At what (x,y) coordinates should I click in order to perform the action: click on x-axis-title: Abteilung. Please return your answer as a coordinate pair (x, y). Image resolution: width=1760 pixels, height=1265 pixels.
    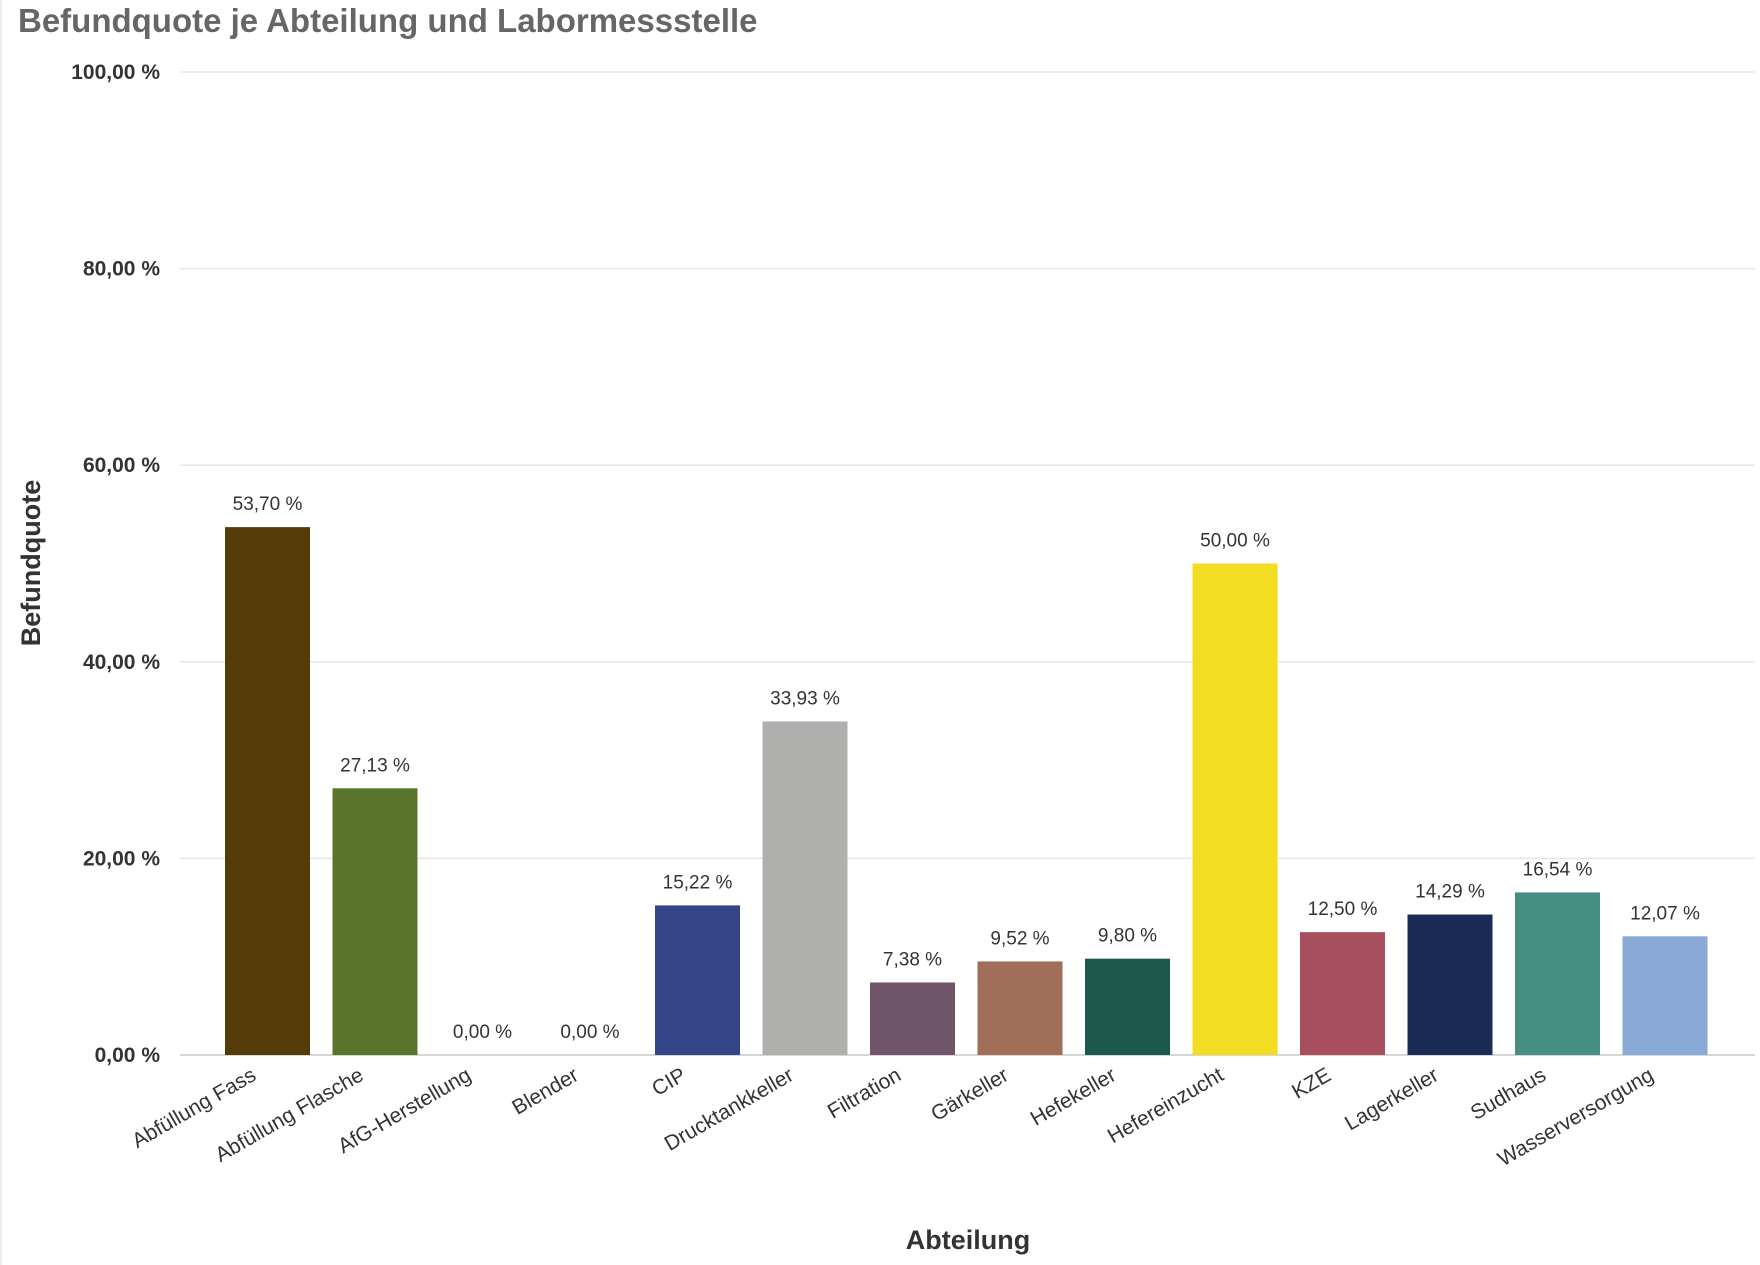
    Looking at the image, I should click on (968, 1240).